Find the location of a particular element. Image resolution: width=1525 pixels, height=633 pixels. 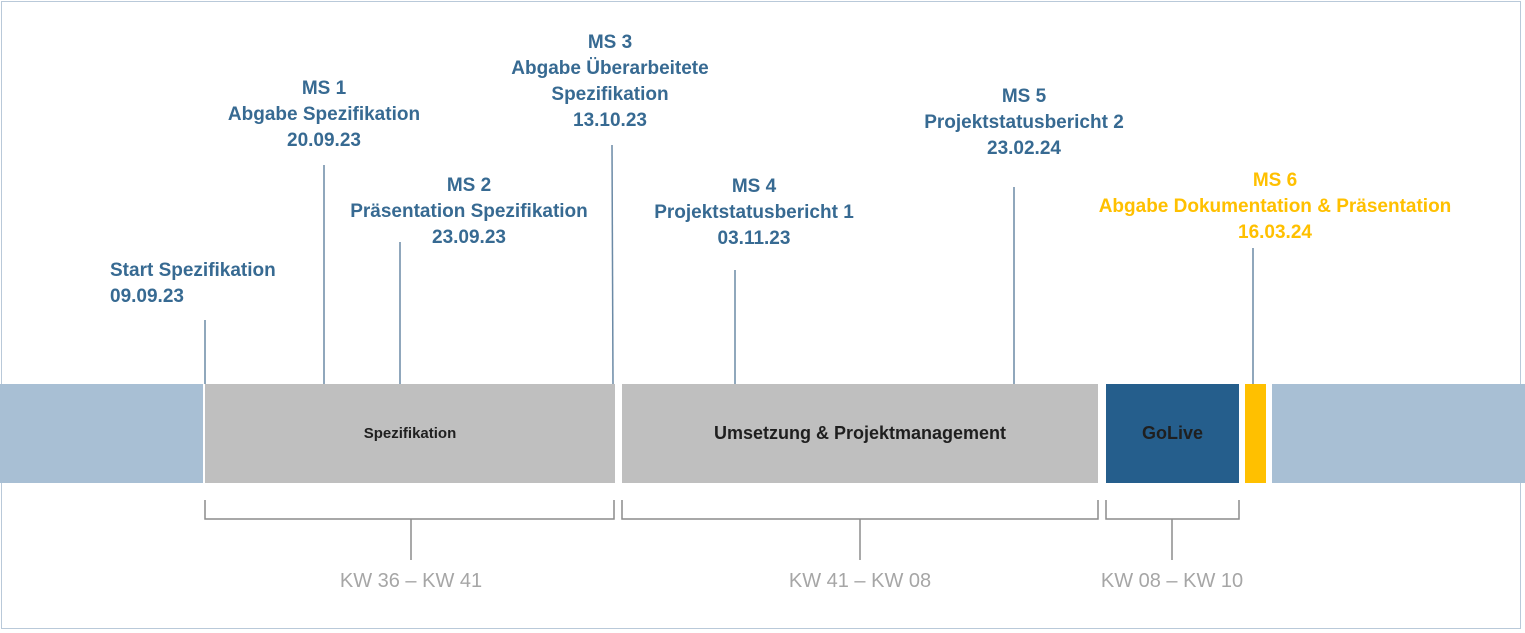

milestone-ms1-id: MS 1 is located at coordinates (324, 88).